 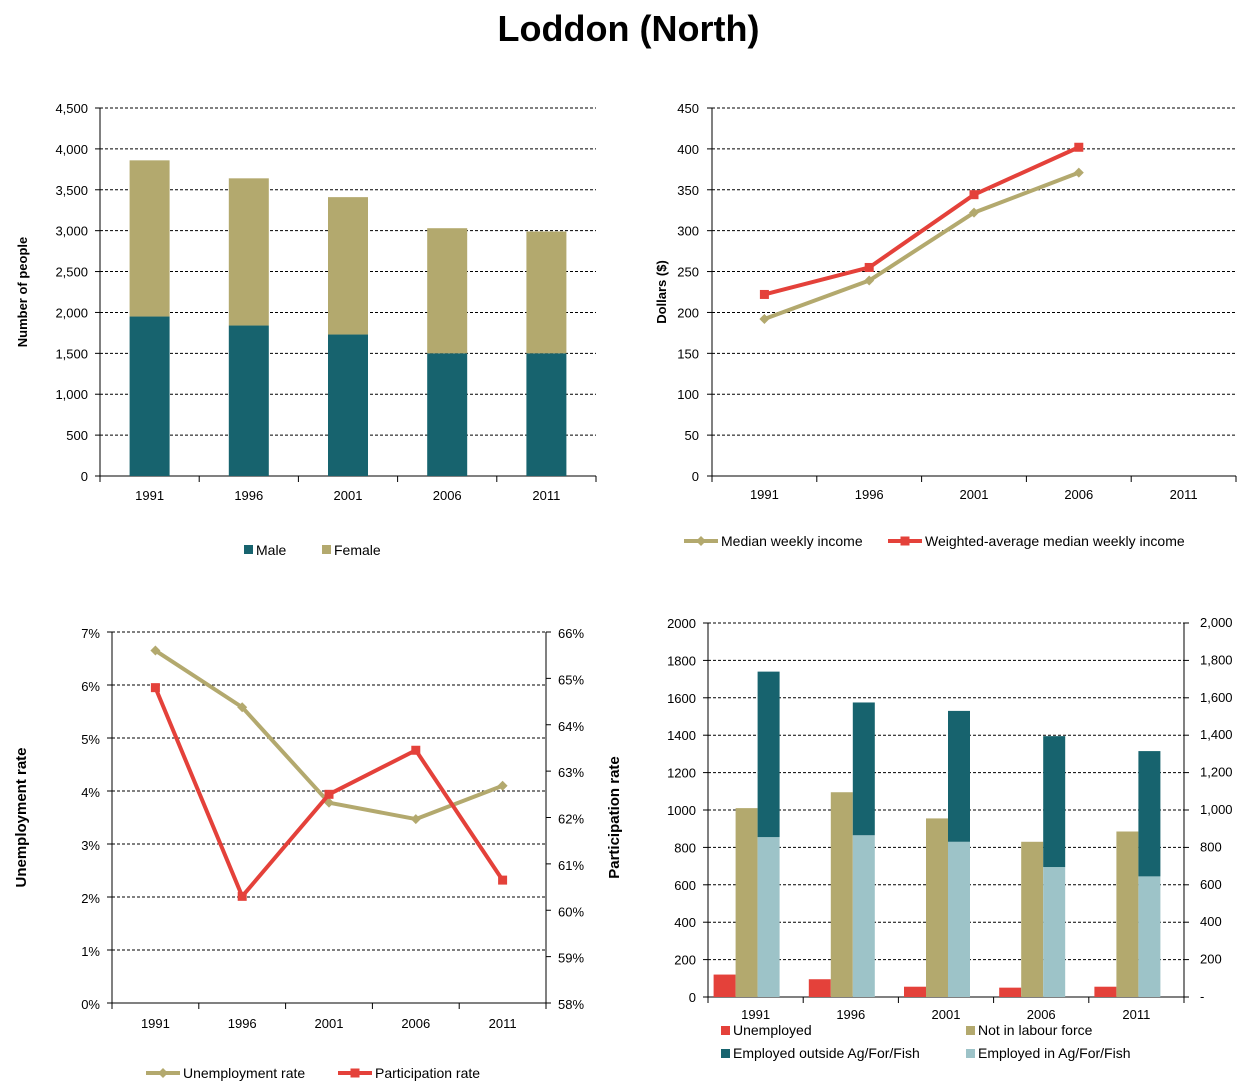 I want to click on y-right-tick-label: 65%, so click(x=571, y=679).